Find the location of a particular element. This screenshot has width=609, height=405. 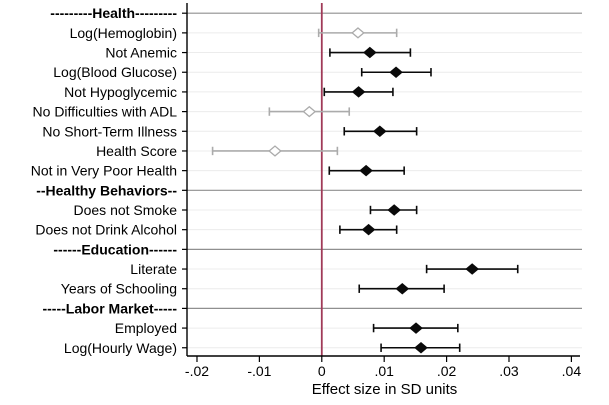

row-label: No Difficulties with ADL is located at coordinates (105, 112).